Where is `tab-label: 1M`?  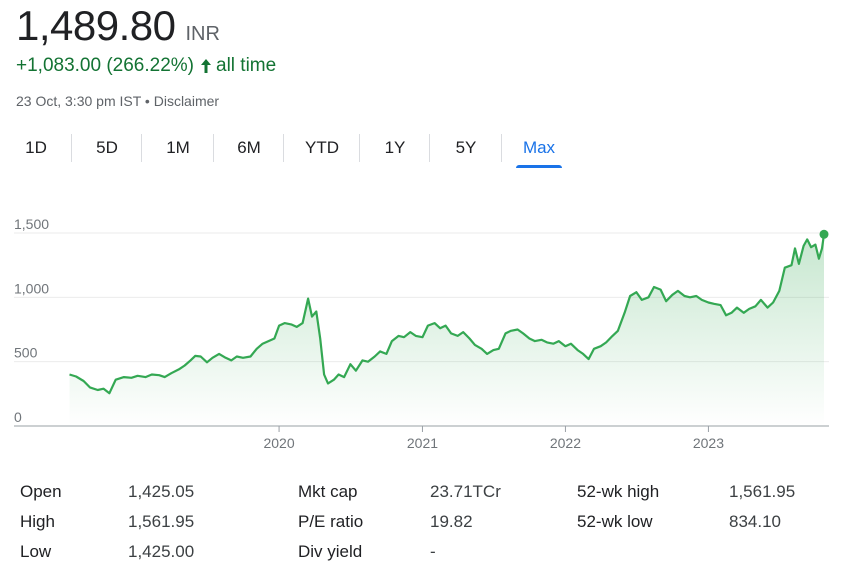 tab-label: 1M is located at coordinates (178, 147).